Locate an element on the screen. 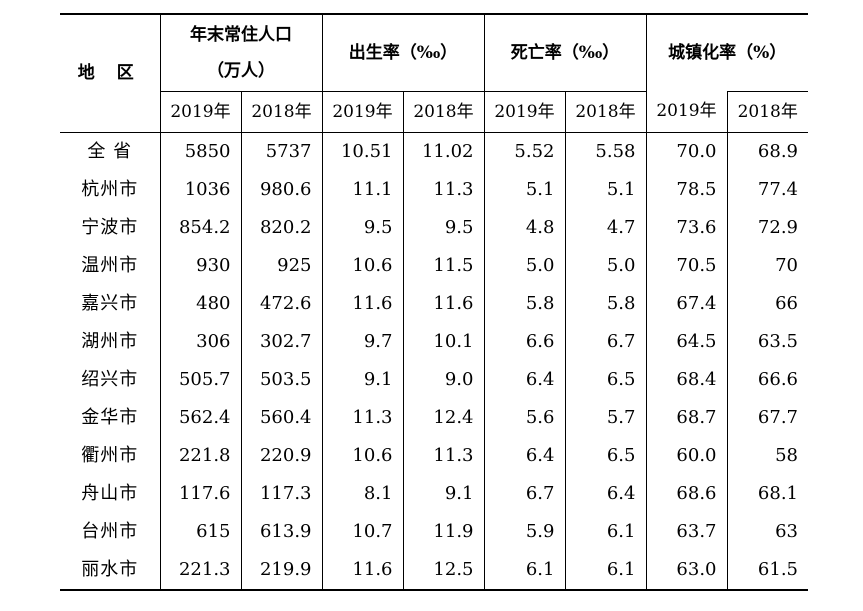 Image resolution: width=863 pixels, height=611 pixels. header-population-line1: 年末常住人口 is located at coordinates (241, 35).